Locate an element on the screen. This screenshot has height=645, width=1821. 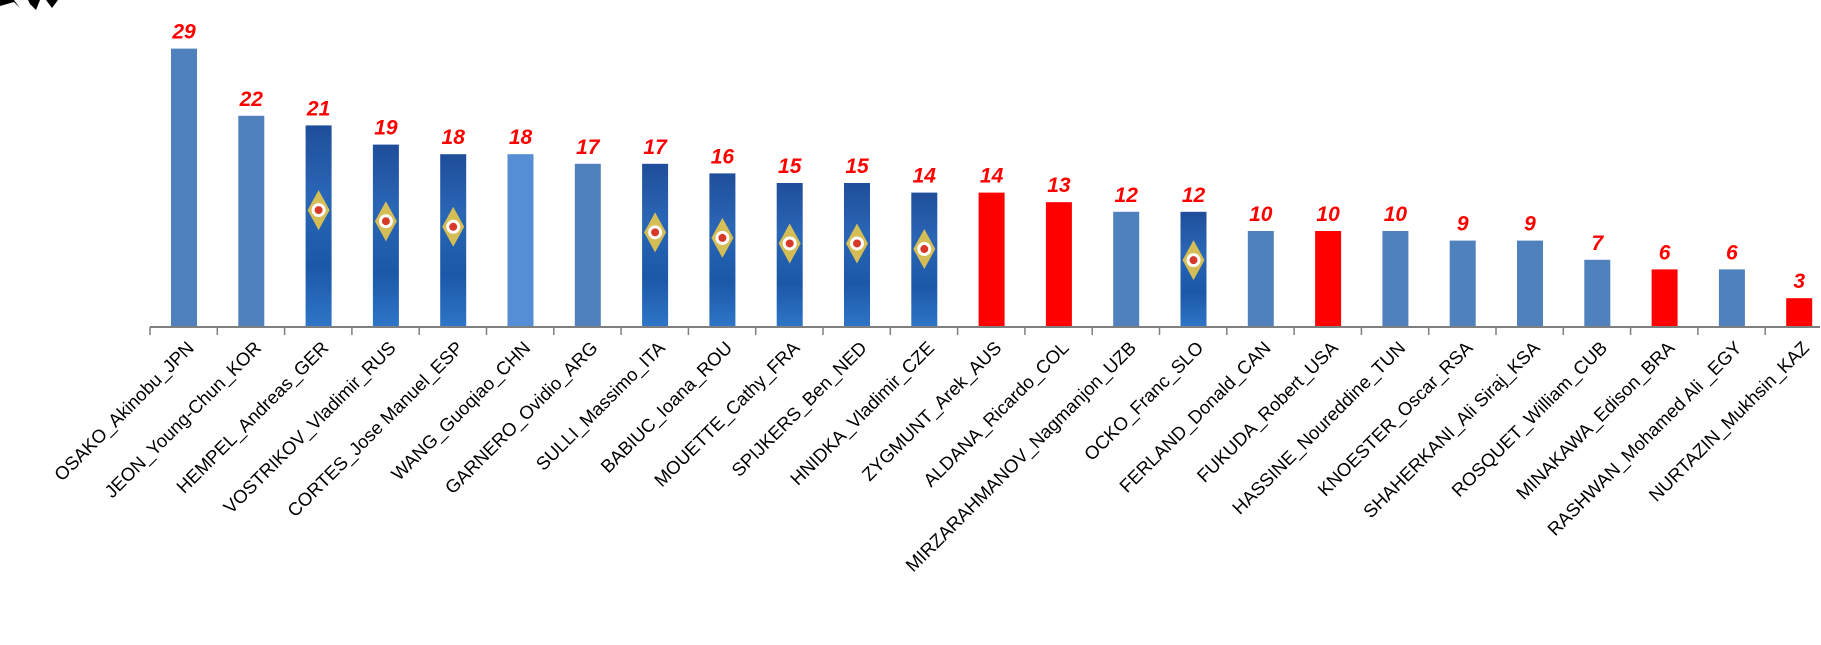
data-label: 29 is located at coordinates (183, 32).